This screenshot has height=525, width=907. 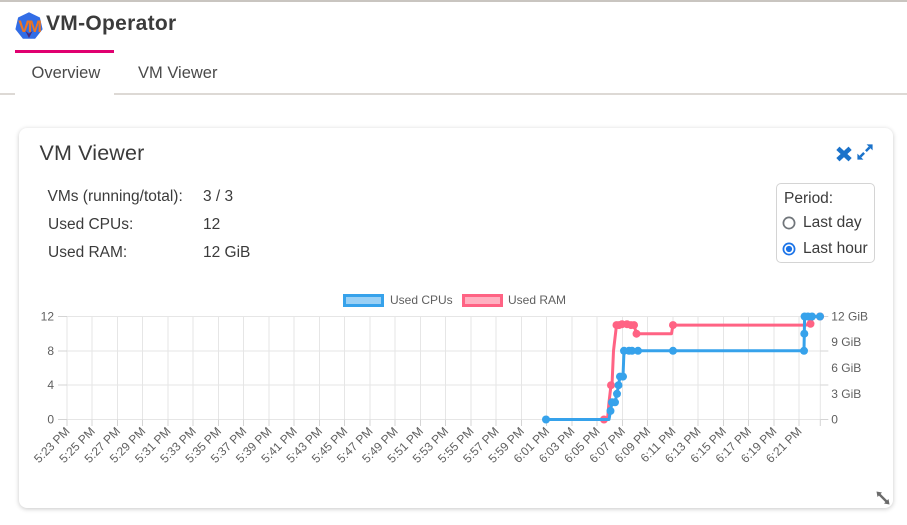 What do you see at coordinates (849, 317) in the screenshot?
I see `svg-text: 12 GiB` at bounding box center [849, 317].